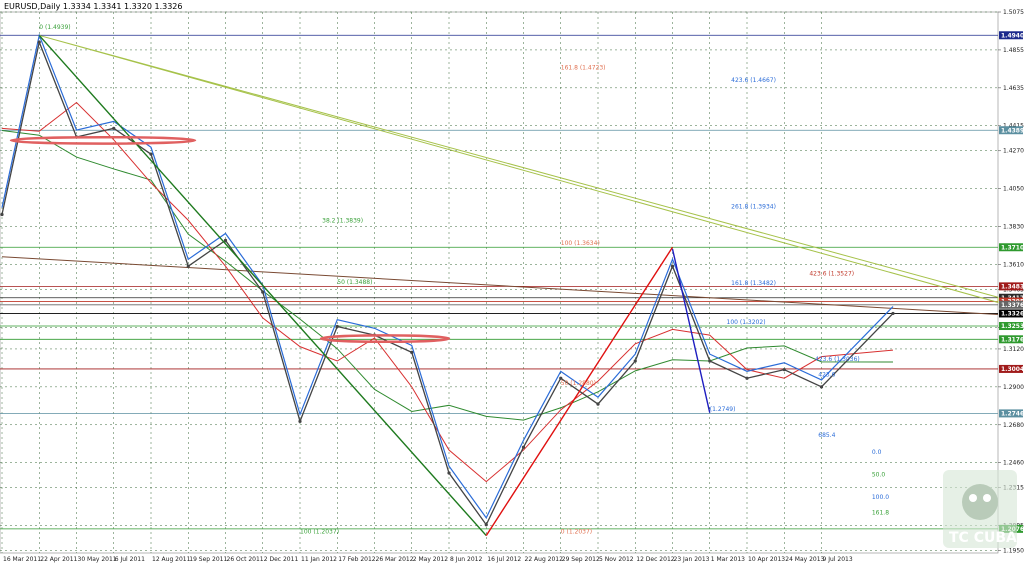 The width and height of the screenshot is (1024, 564). Describe the element at coordinates (826, 375) in the screenshot. I see `fibonacci-label: 423.6` at that location.